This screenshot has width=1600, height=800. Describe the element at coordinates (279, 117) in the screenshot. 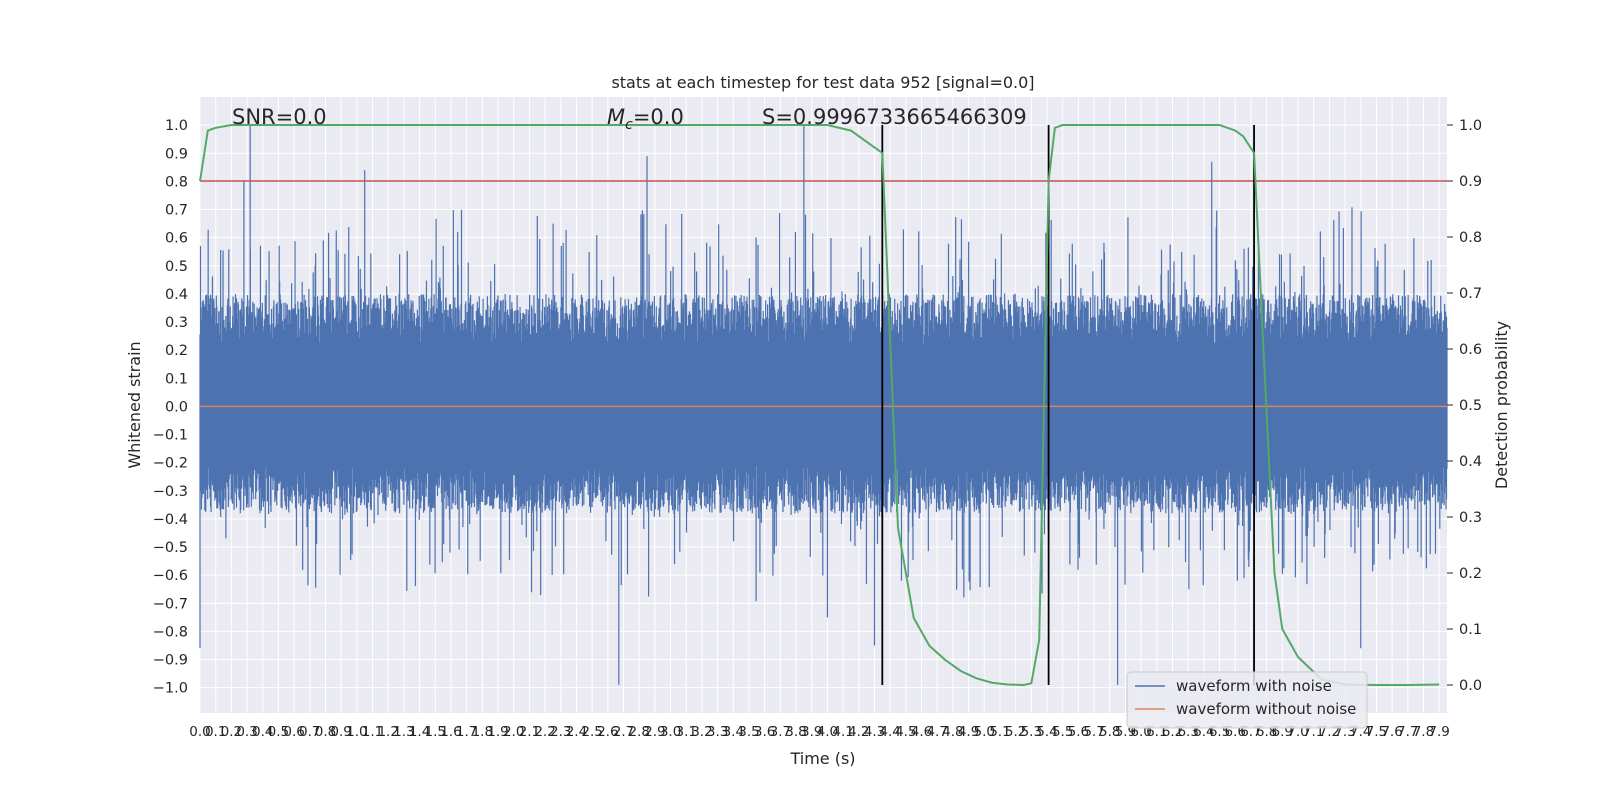

I see `snr-annotation: SNR=0.0` at that location.